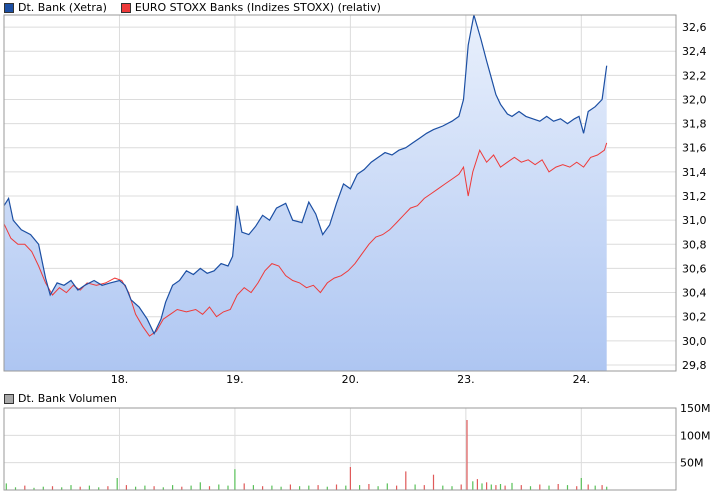 Image resolution: width=726 pixels, height=496 pixels. I want to click on legend-label-dt-bank: Dt. Bank (Xetra), so click(62, 7).